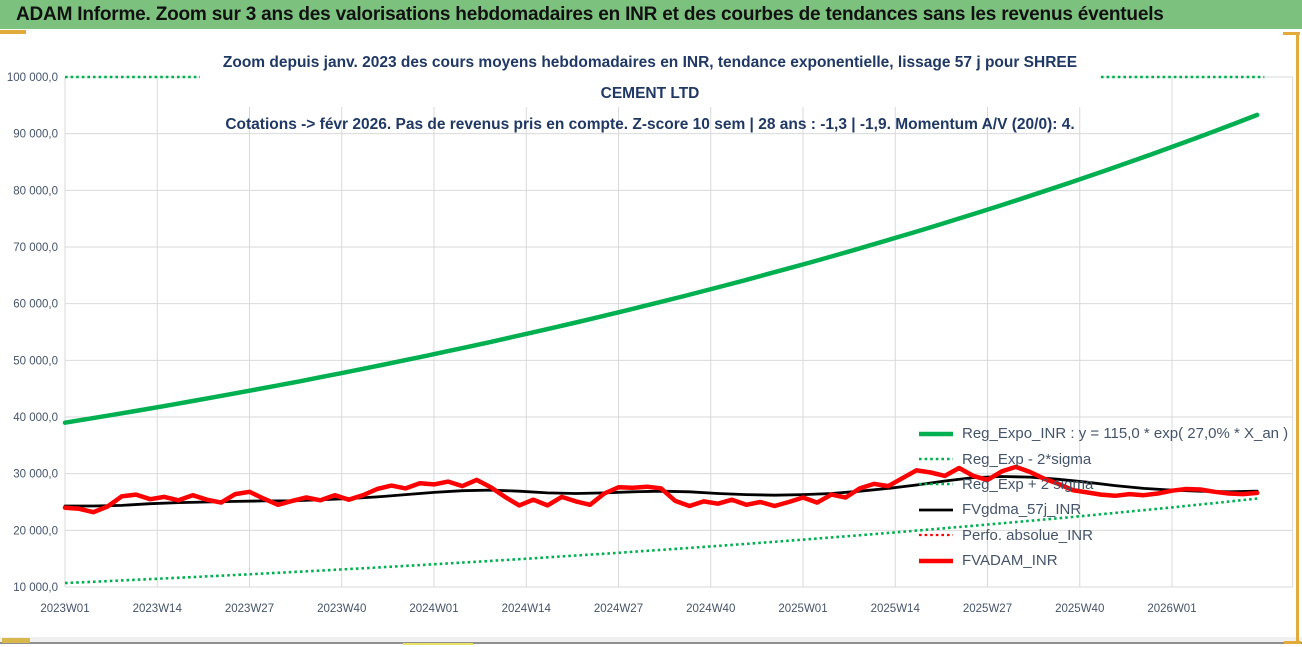 The image size is (1302, 647). What do you see at coordinates (1292, 642) in the screenshot?
I see `selection-handle-bottom-right` at bounding box center [1292, 642].